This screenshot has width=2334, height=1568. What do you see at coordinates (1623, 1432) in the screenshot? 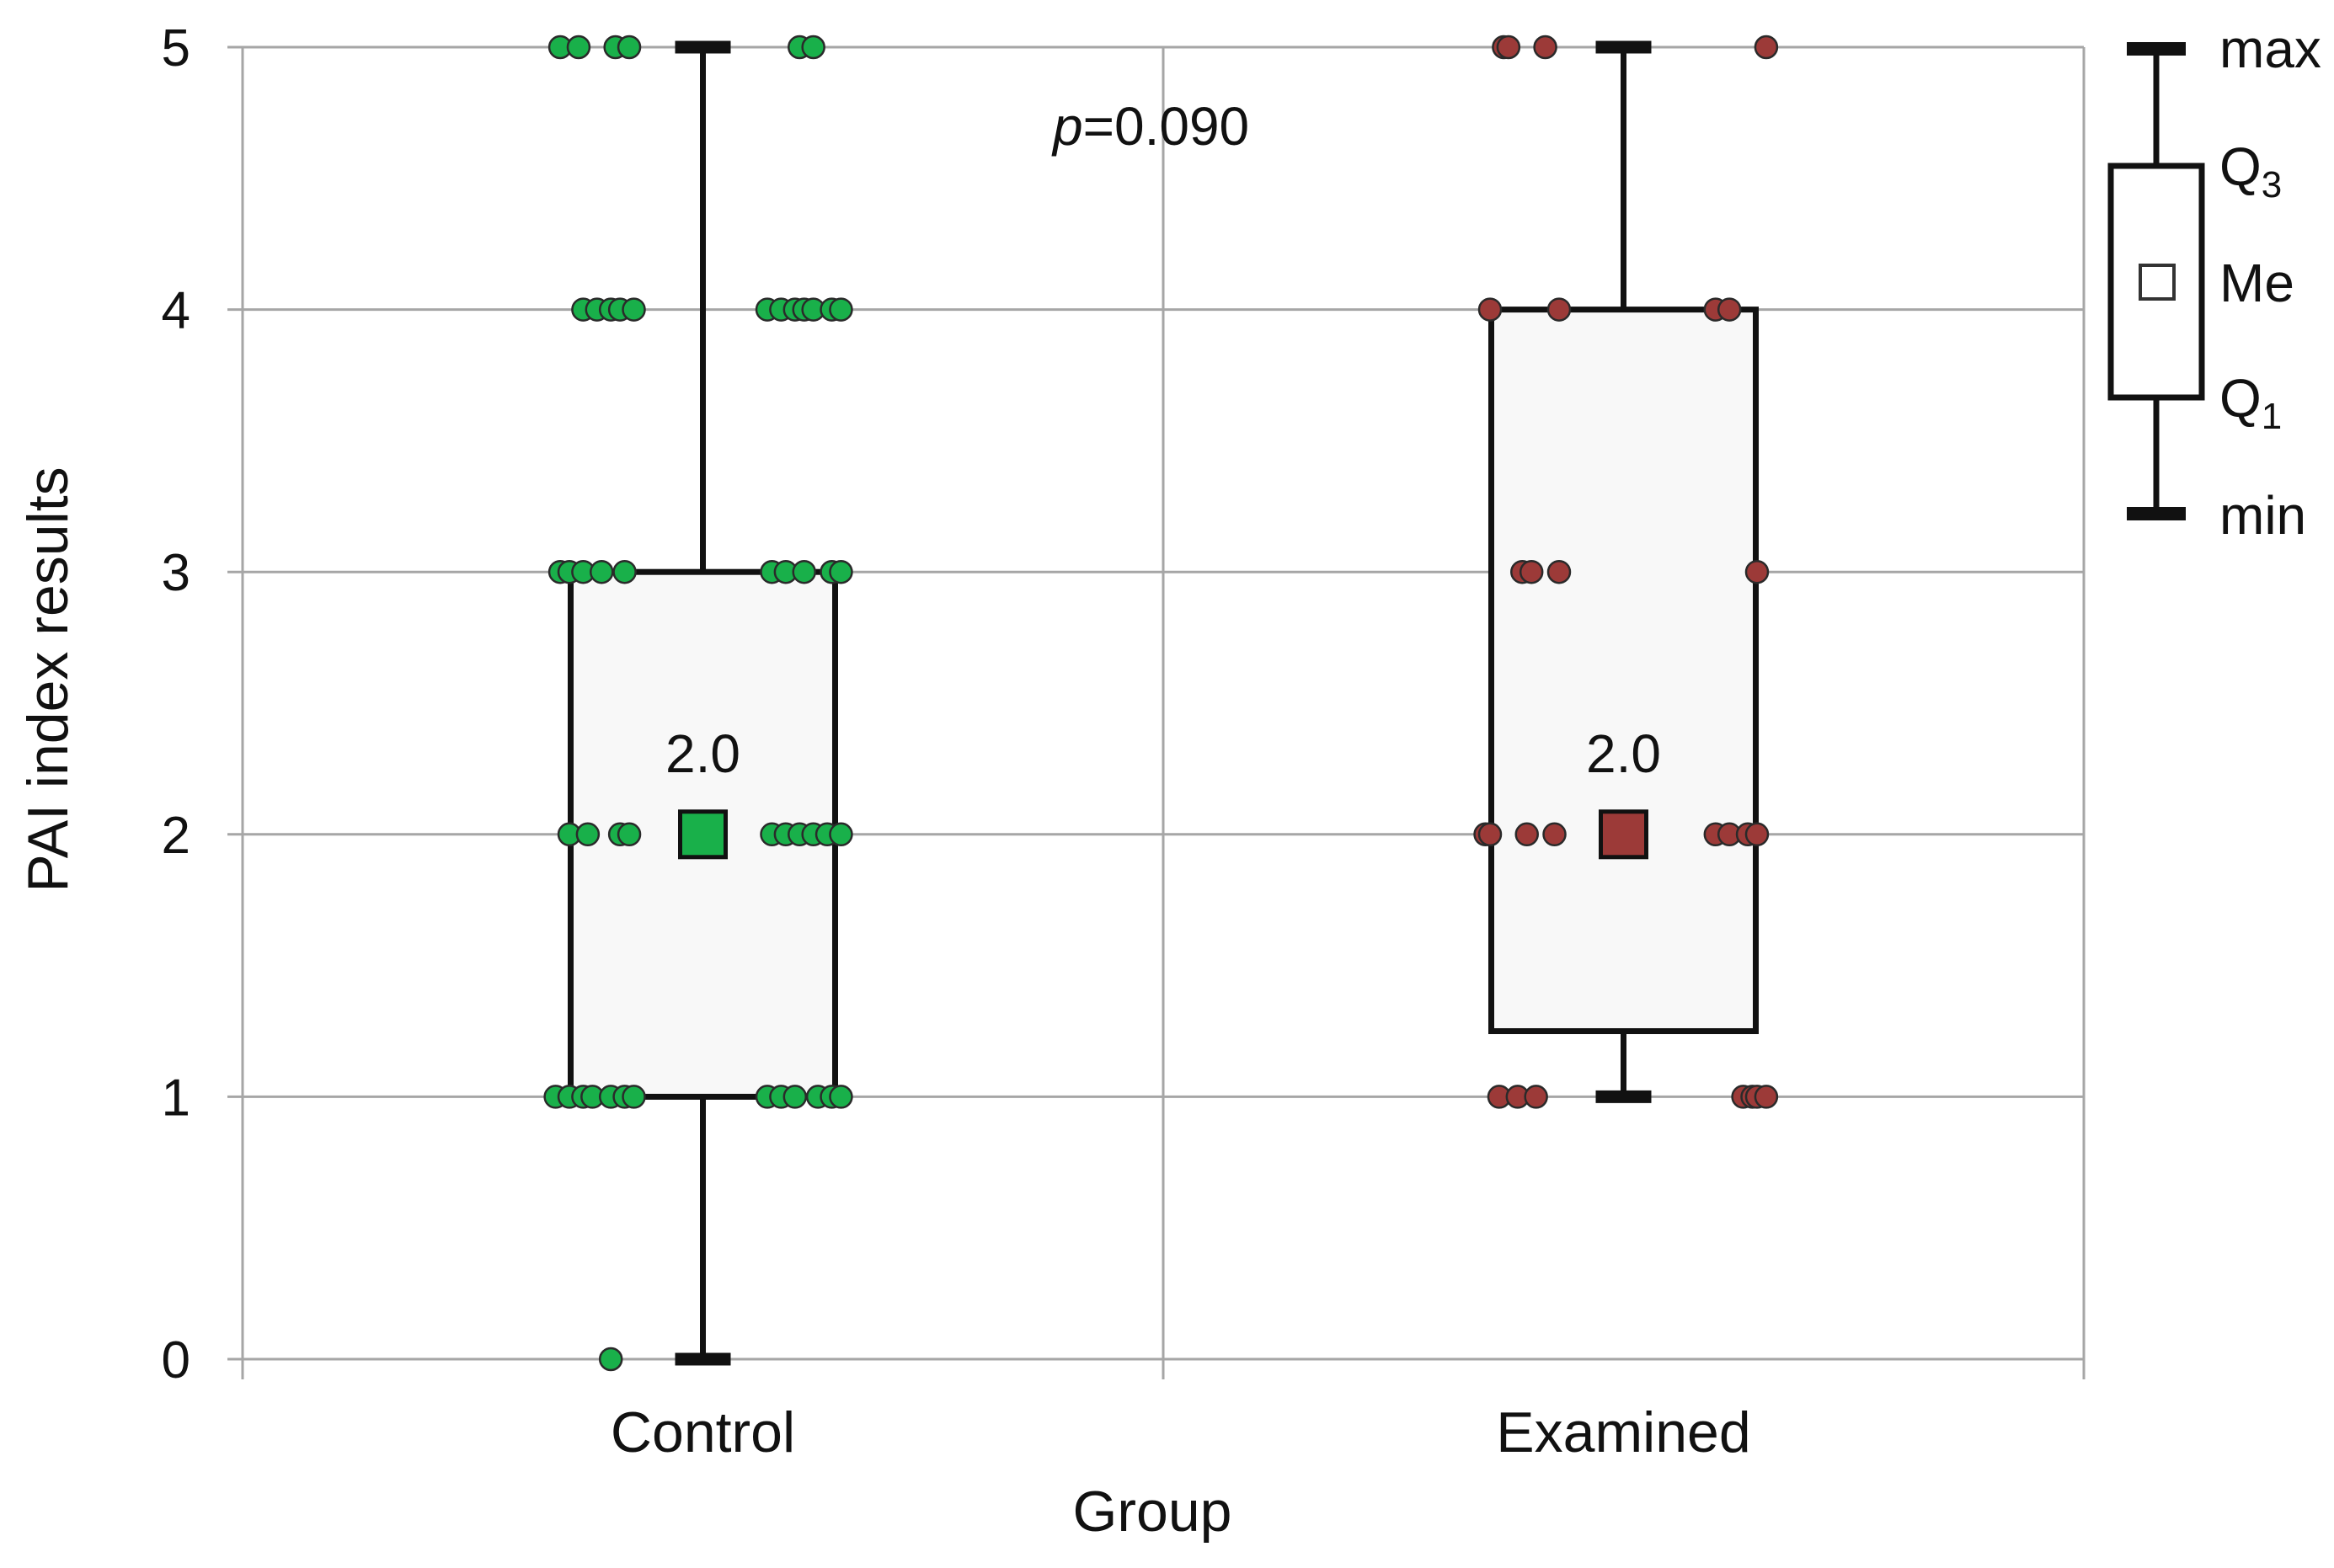
I see `x-tick-label-examined: Examined` at bounding box center [1623, 1432].